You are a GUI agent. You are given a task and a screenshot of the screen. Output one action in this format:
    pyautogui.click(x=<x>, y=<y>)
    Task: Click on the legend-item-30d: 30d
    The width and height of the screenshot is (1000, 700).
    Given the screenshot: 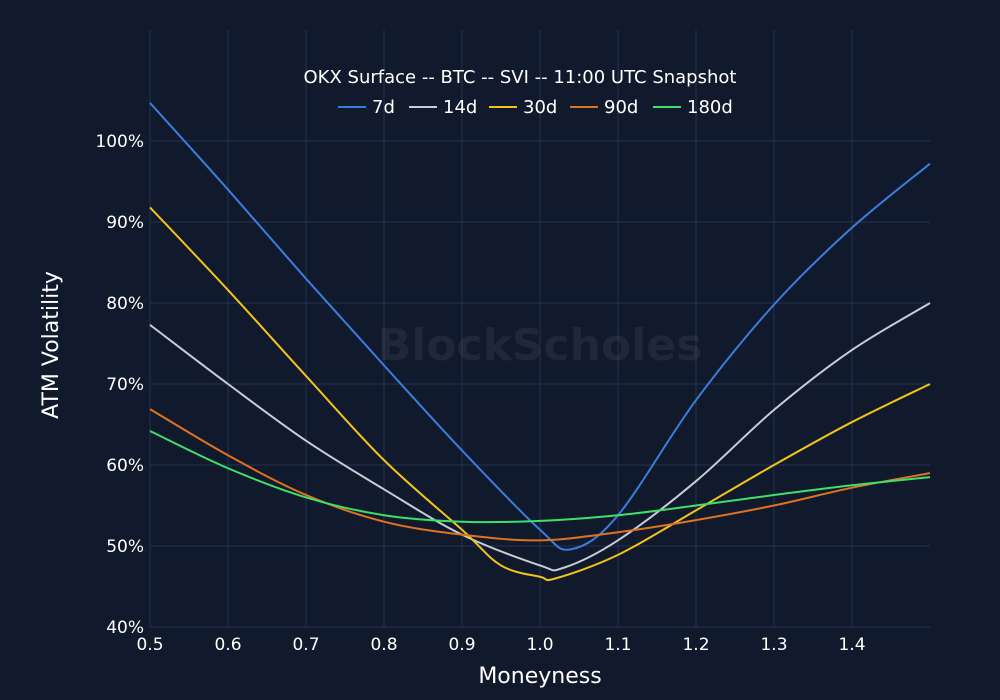 What is the action you would take?
    pyautogui.click(x=523, y=107)
    